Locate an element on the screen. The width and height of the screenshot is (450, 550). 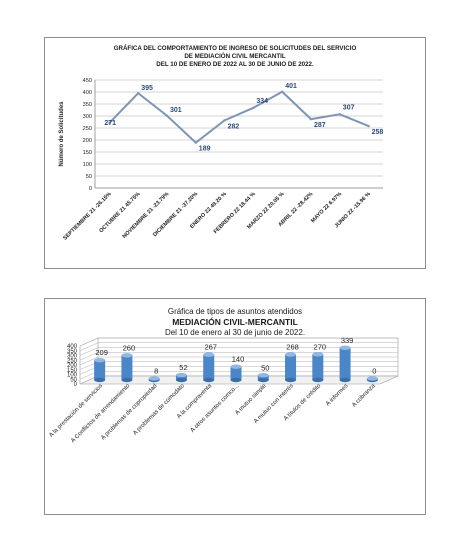
data-label: 52 is located at coordinates (183, 367).